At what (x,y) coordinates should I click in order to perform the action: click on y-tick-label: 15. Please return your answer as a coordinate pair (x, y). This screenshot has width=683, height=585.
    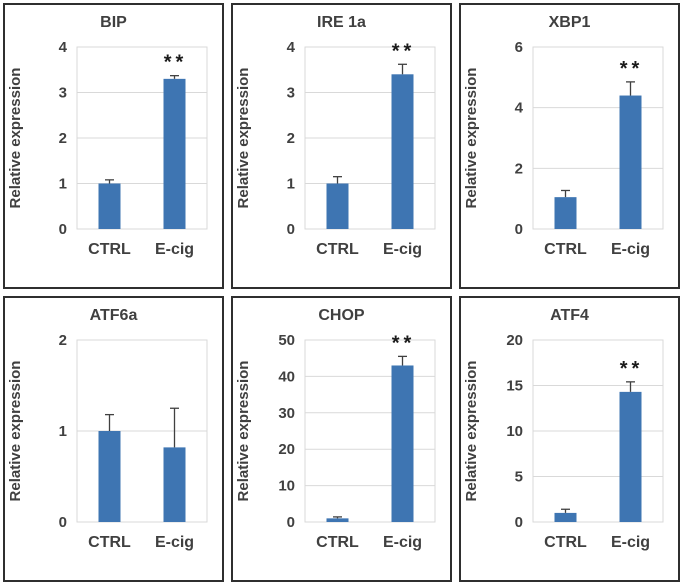
    Looking at the image, I should click on (514, 386).